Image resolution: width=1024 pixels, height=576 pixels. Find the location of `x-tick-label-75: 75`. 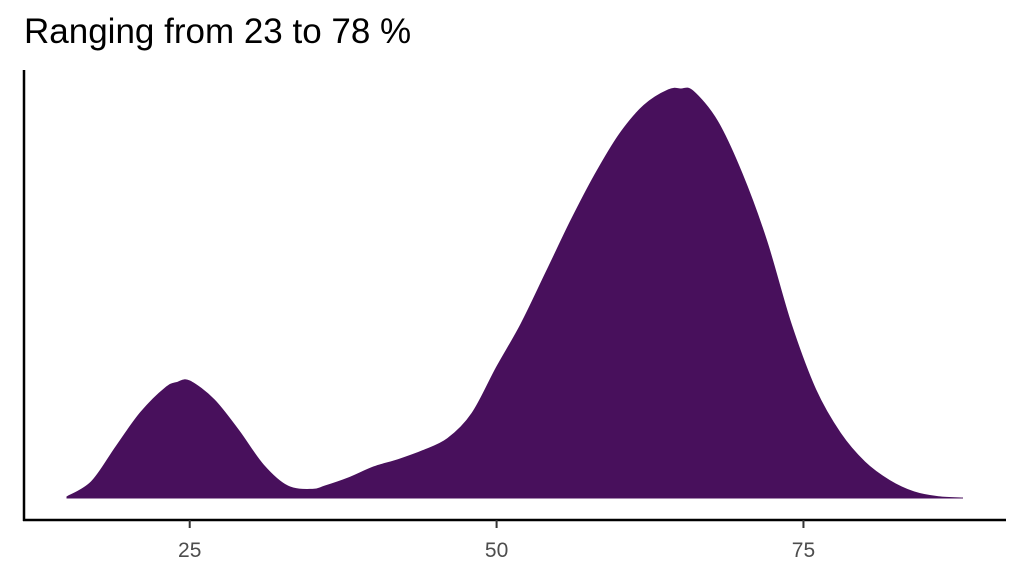

x-tick-label-75: 75 is located at coordinates (803, 550).